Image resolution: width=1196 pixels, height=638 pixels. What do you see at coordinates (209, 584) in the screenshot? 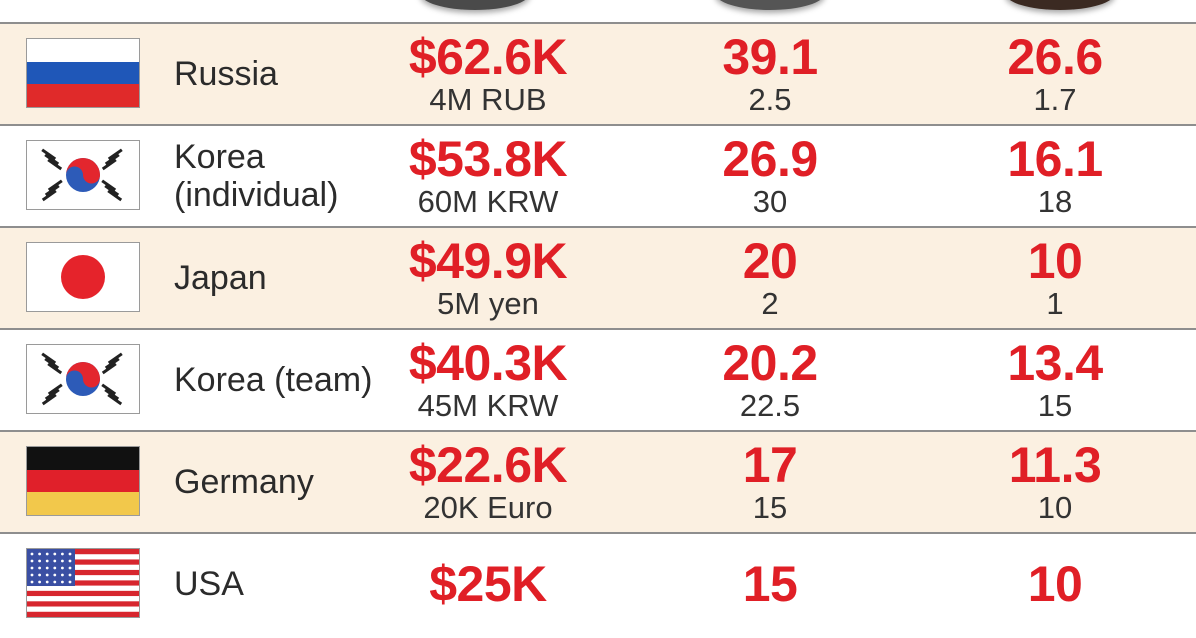
I see `country-name: USA` at bounding box center [209, 584].